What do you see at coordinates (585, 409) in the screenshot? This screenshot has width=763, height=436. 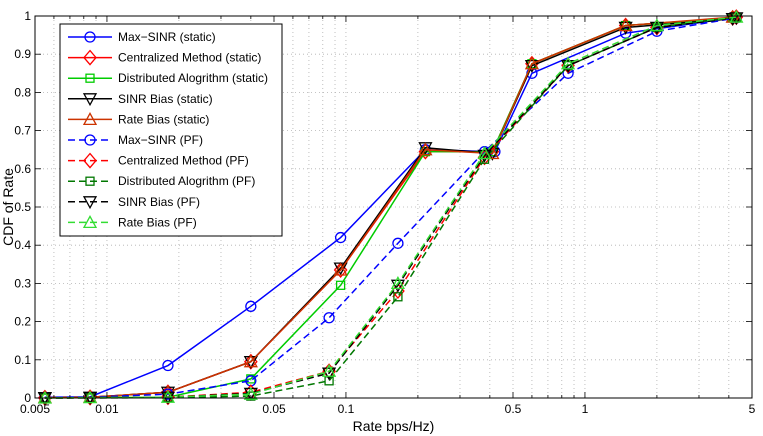 I see `x-tick-label: 1` at bounding box center [585, 409].